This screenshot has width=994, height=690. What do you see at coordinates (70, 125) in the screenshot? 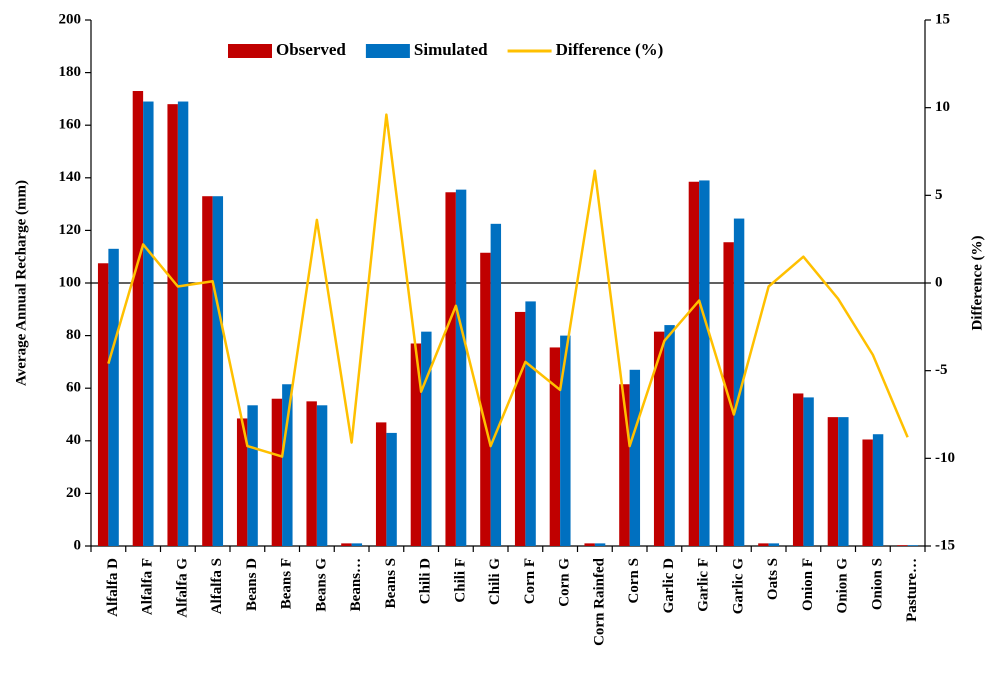
I see `y-tick-label: 160` at bounding box center [70, 125].